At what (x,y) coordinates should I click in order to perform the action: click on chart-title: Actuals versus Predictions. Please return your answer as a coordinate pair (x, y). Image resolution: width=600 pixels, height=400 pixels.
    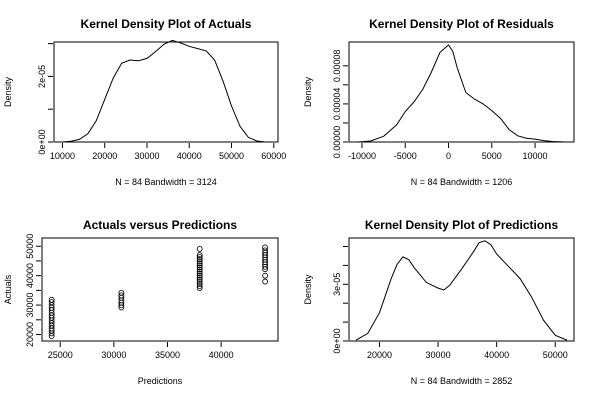
    Looking at the image, I should click on (160, 225).